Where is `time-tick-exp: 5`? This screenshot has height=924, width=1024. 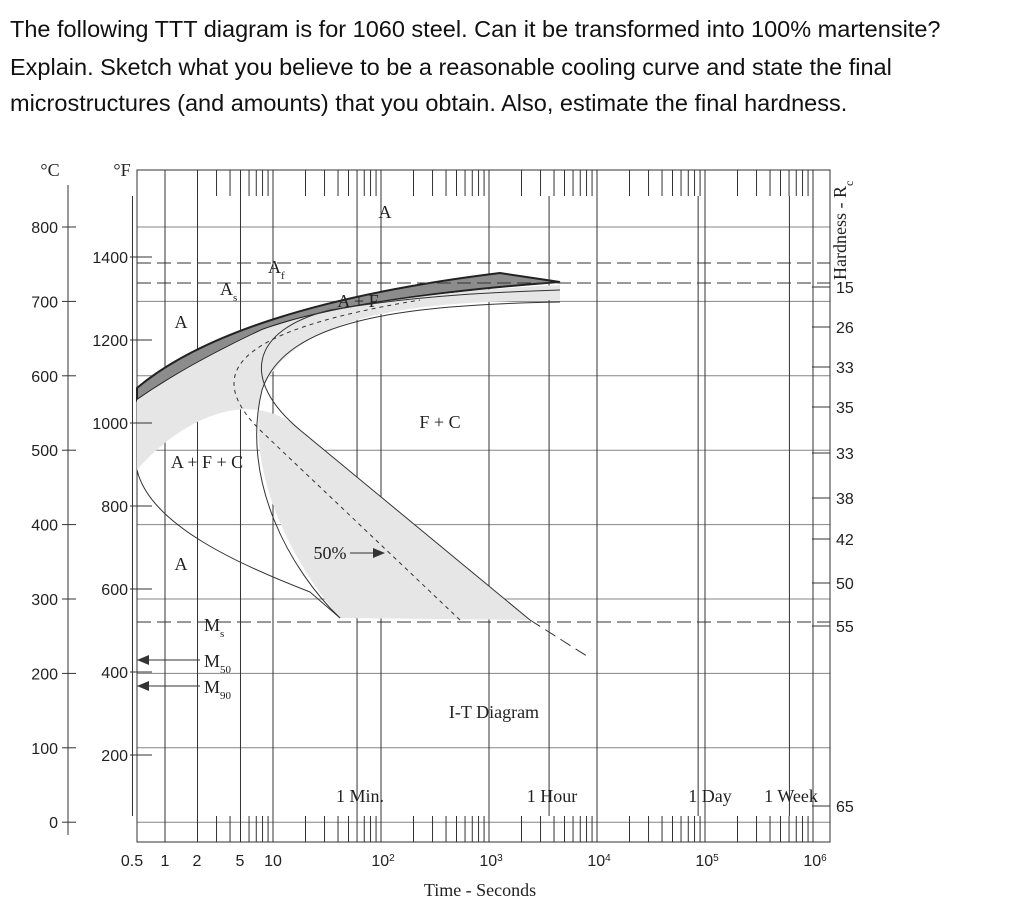
time-tick-exp: 5 is located at coordinates (716, 858).